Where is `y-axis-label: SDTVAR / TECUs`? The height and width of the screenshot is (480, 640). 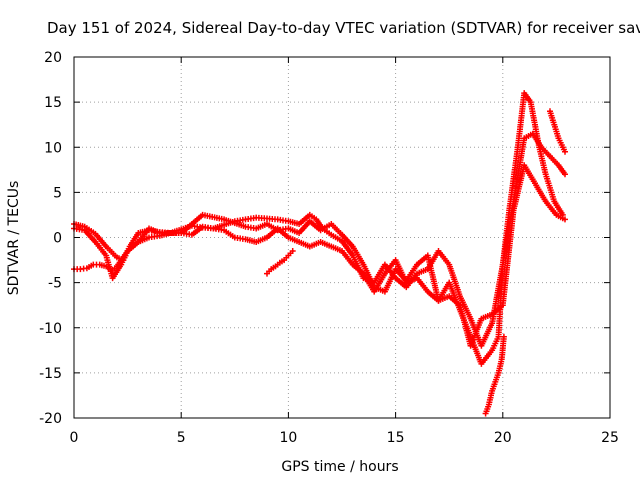
y-axis-label: SDTVAR / TECUs is located at coordinates (14, 238).